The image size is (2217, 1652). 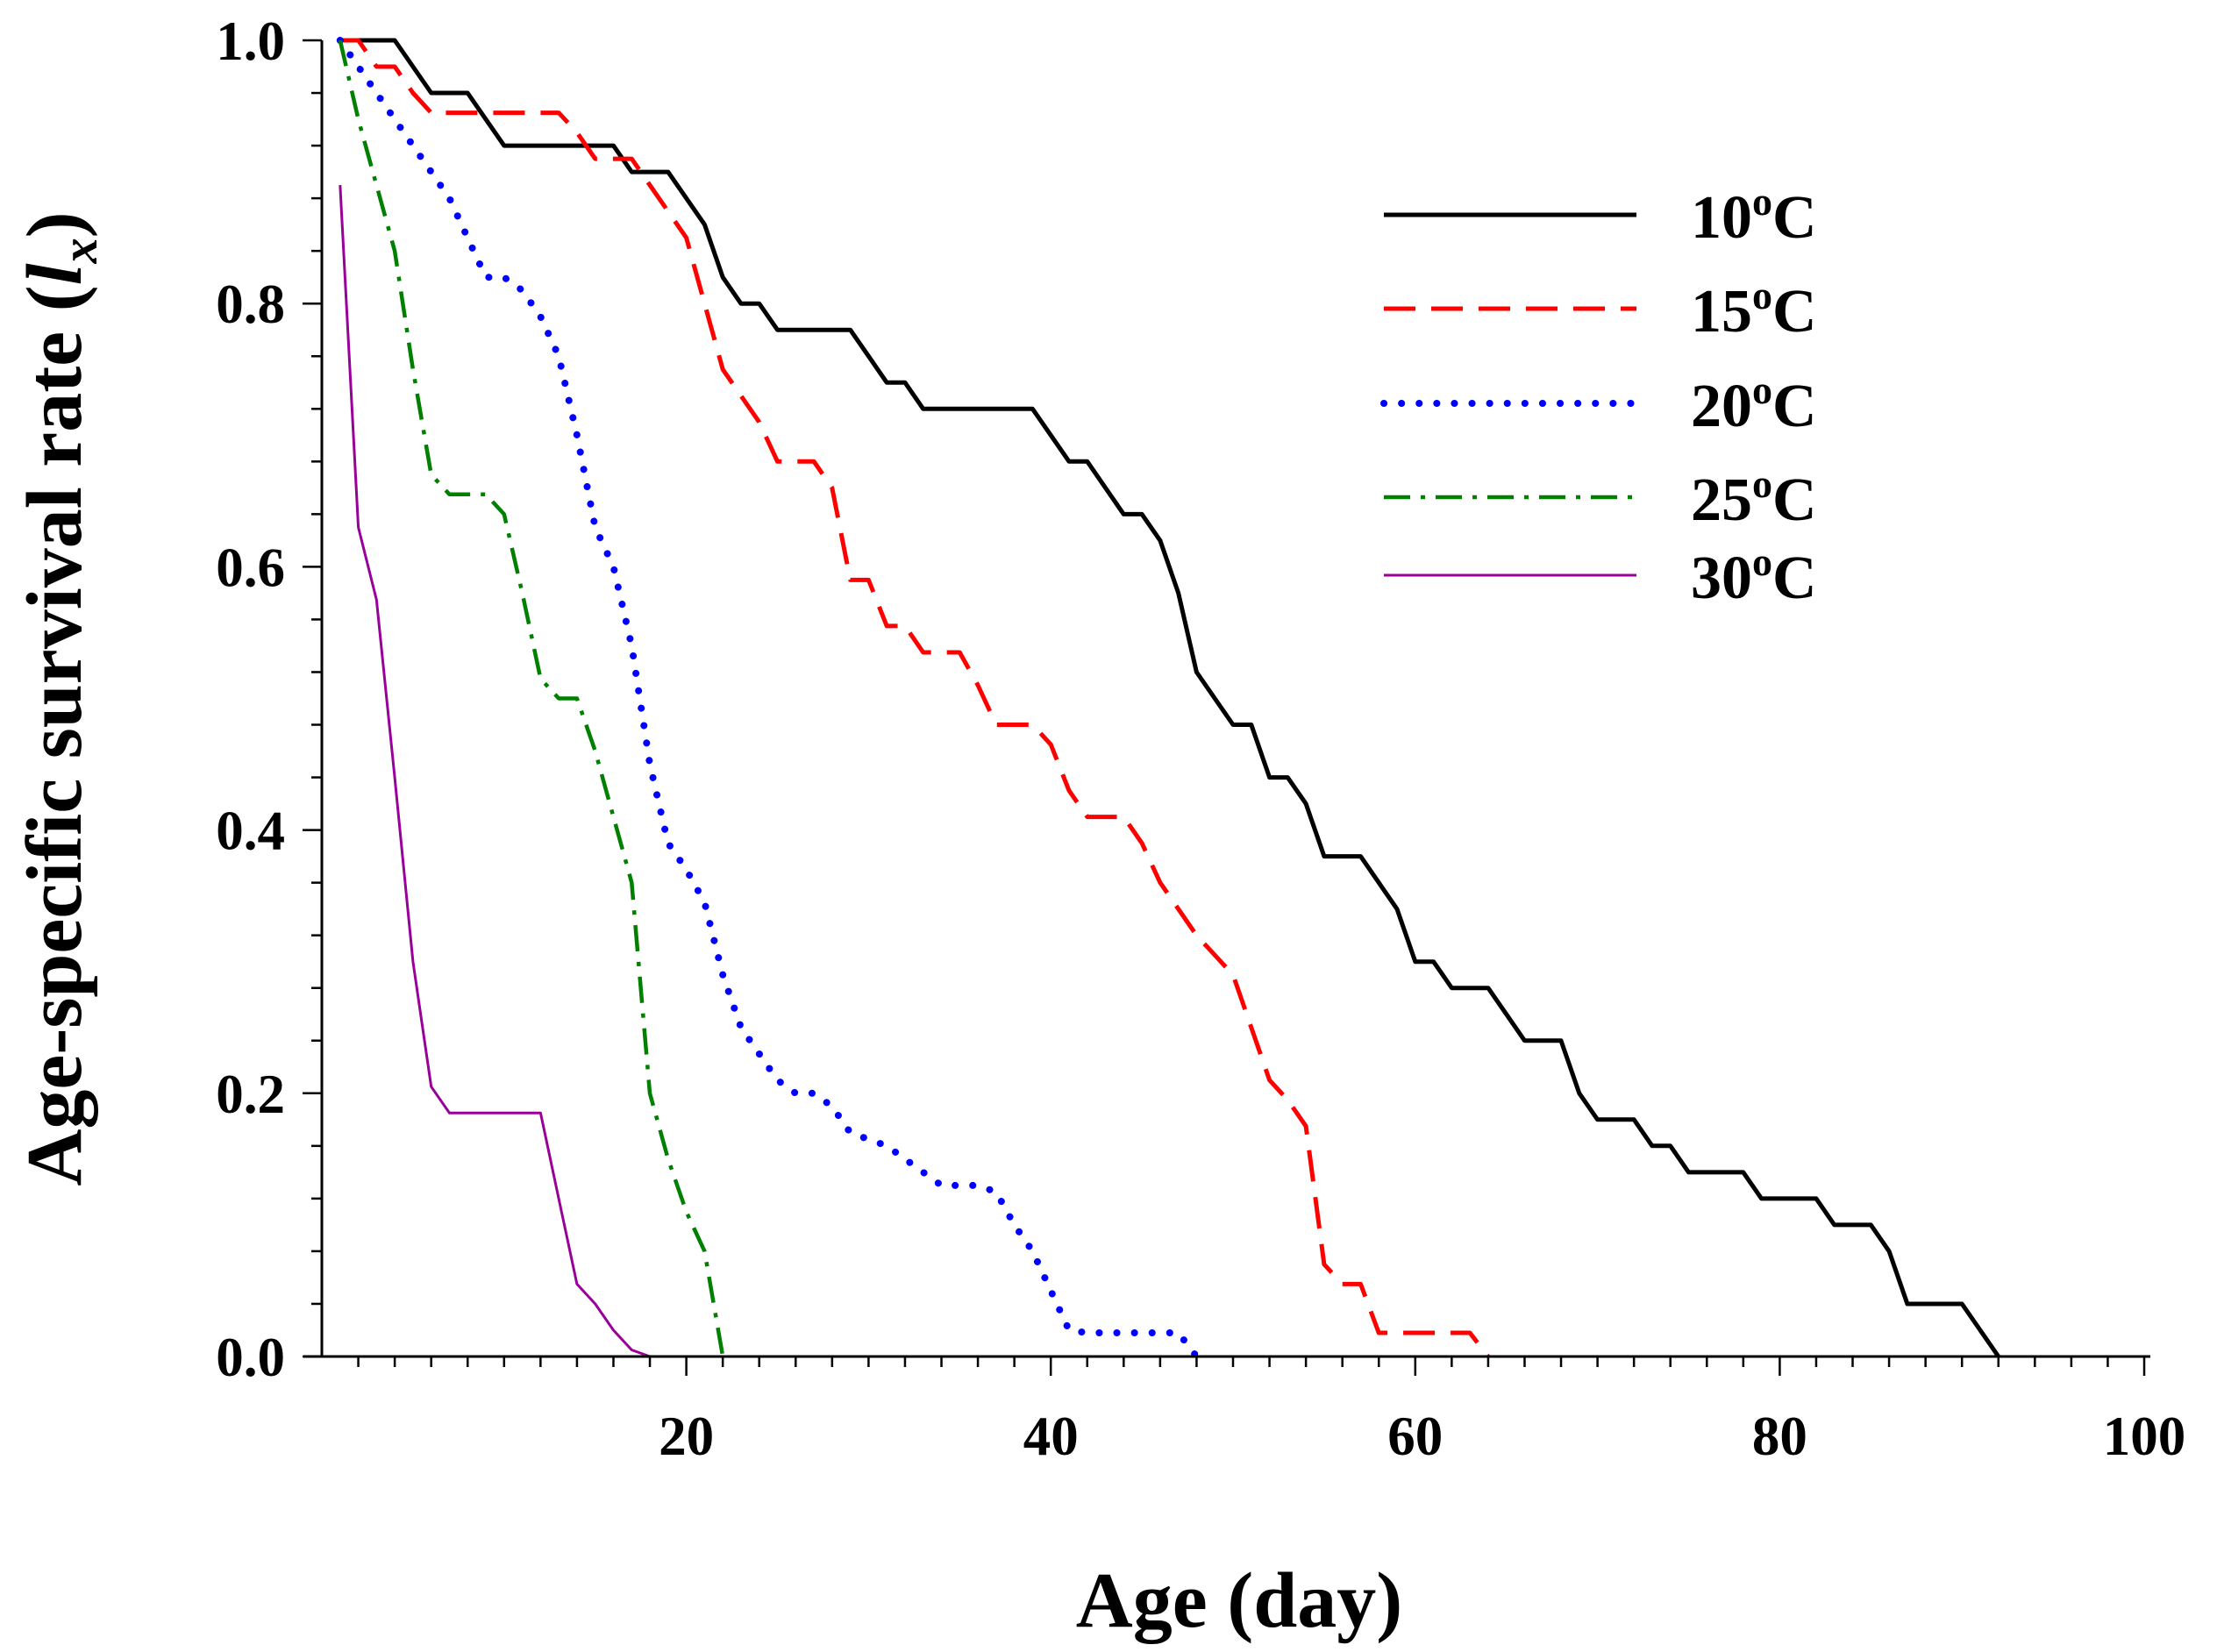 I want to click on x-axis-title: Age (day), so click(x=1239, y=1600).